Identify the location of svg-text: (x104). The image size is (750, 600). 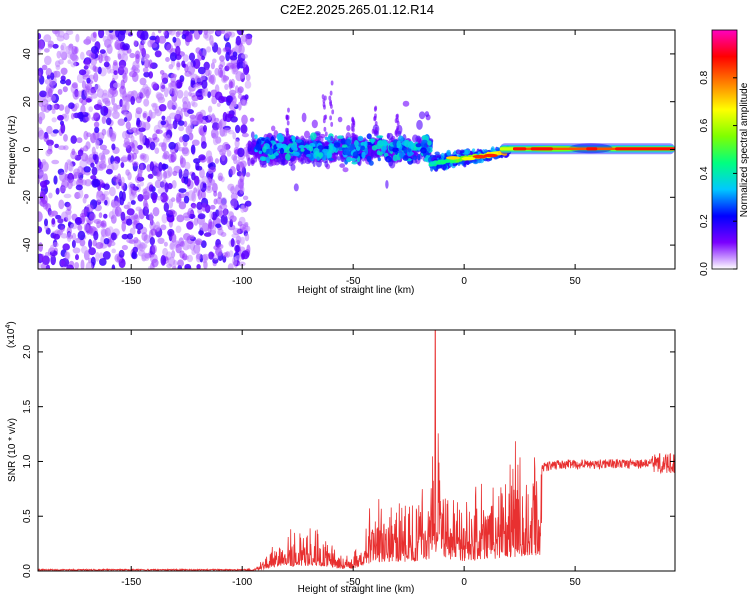
(11, 334).